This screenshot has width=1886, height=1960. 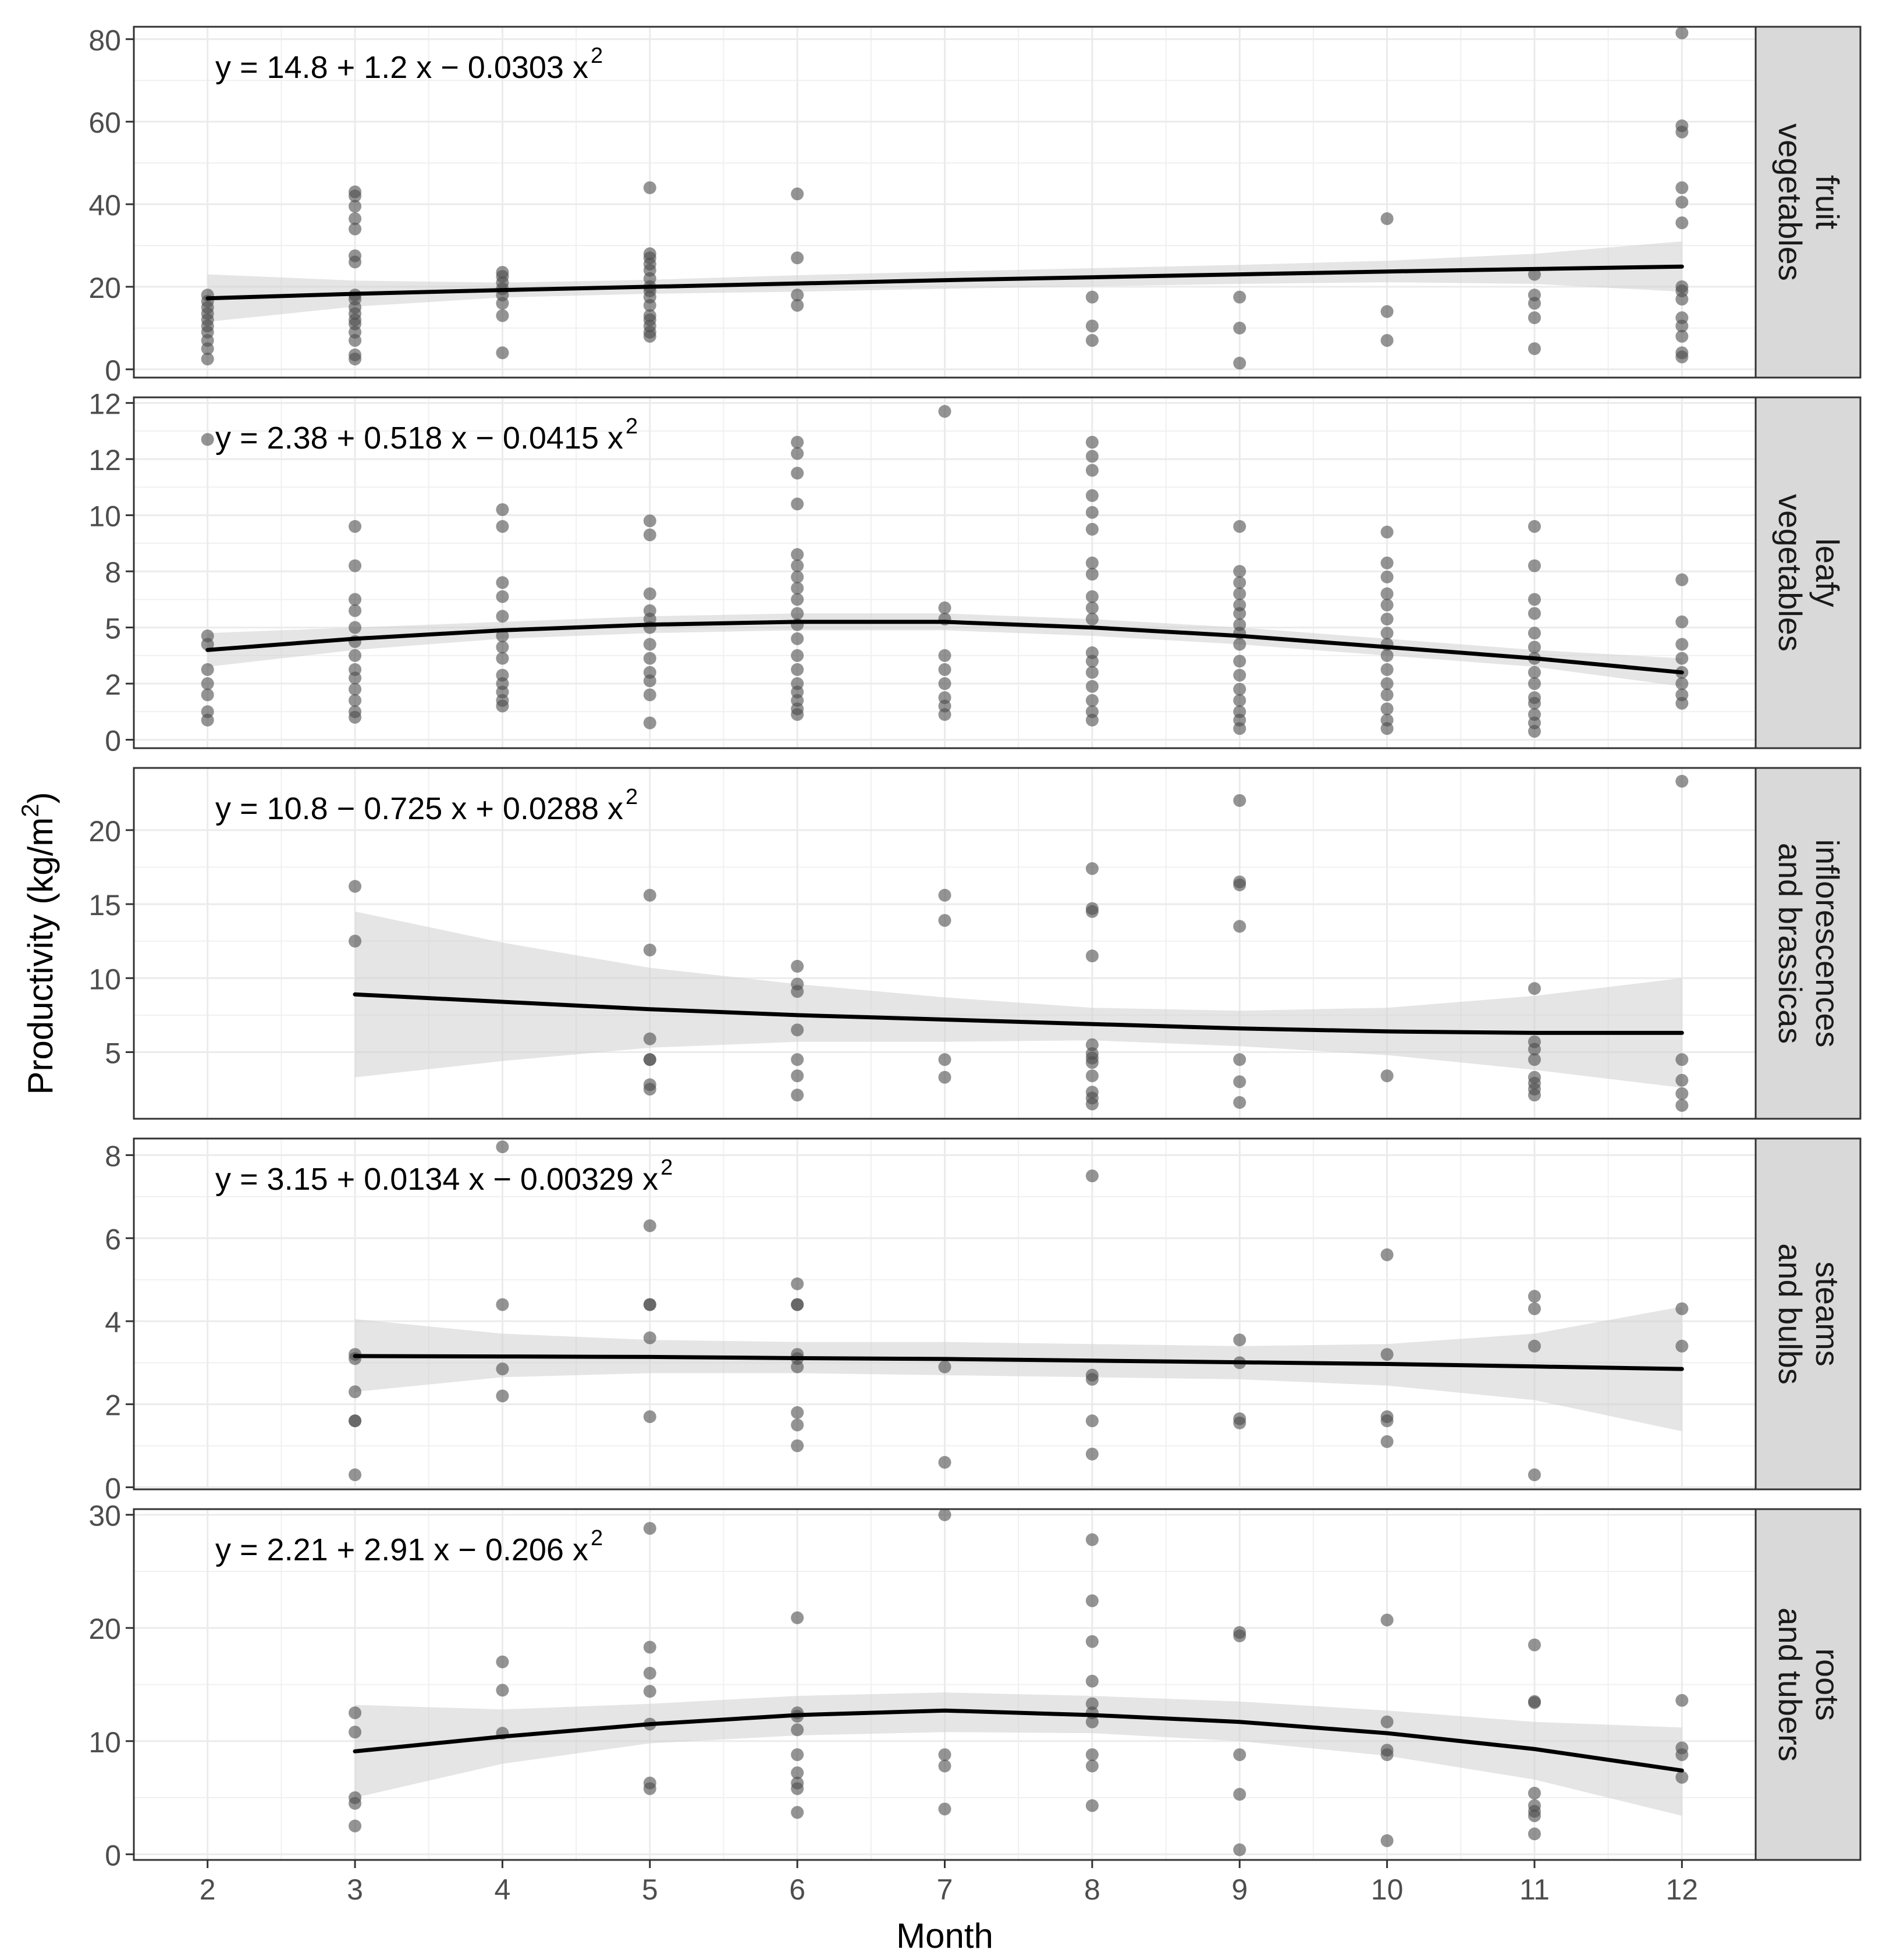 What do you see at coordinates (1092, 1890) in the screenshot?
I see `x-tick-label: 8` at bounding box center [1092, 1890].